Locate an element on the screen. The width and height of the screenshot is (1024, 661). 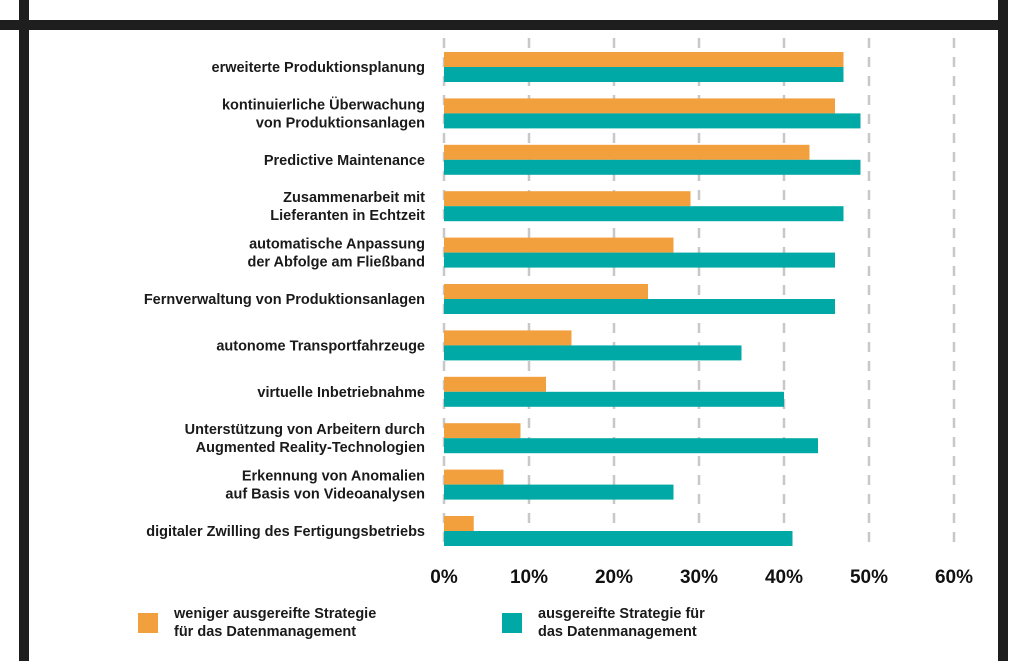
category-label: kontinuierliche Überwachung is located at coordinates (323, 104).